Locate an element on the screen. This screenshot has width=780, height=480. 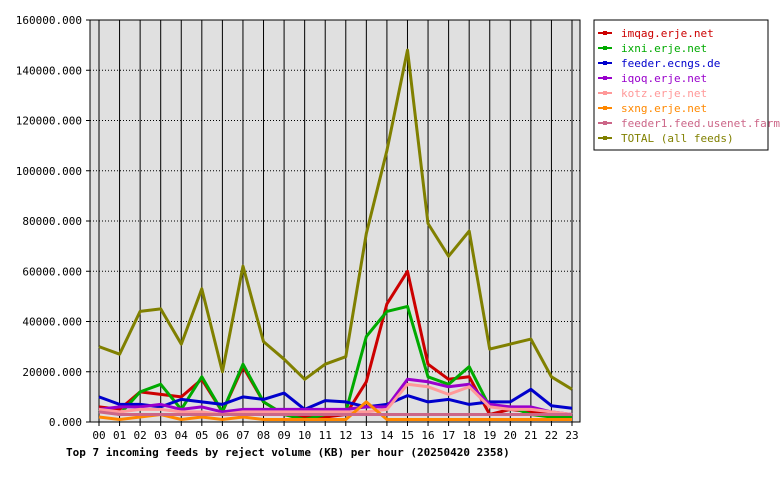
x-tick-label: 21 is located at coordinates (530, 435).